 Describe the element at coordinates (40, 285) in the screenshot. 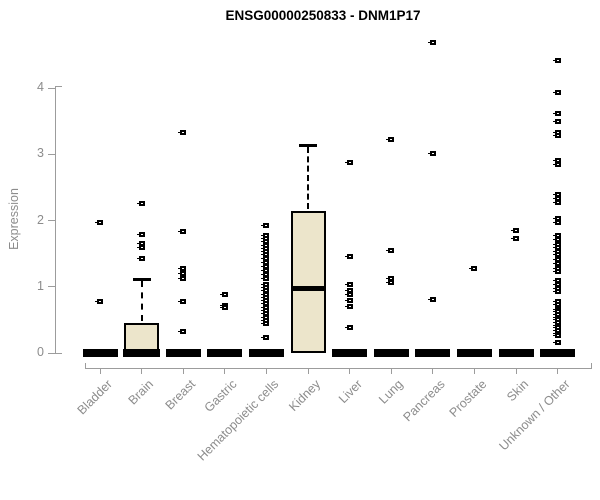

I see `y-tick-label: 1` at that location.